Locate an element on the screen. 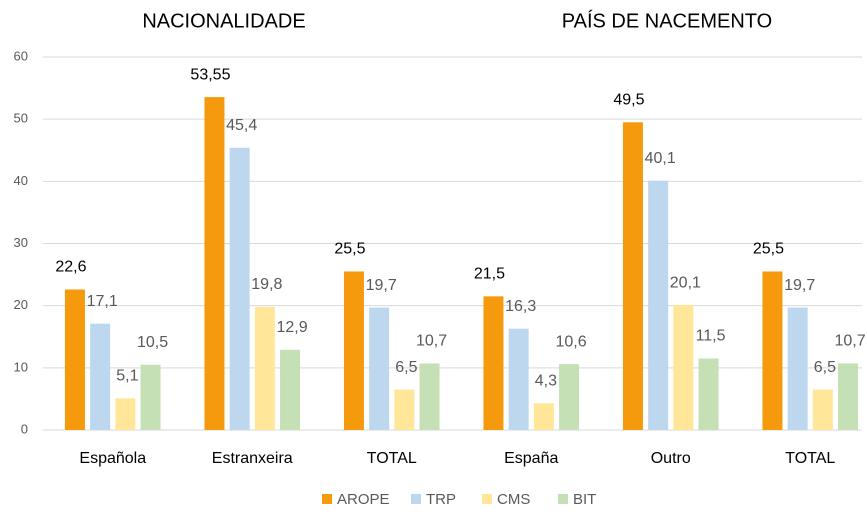 The image size is (867, 514). value-label: 45,4 is located at coordinates (241, 125).